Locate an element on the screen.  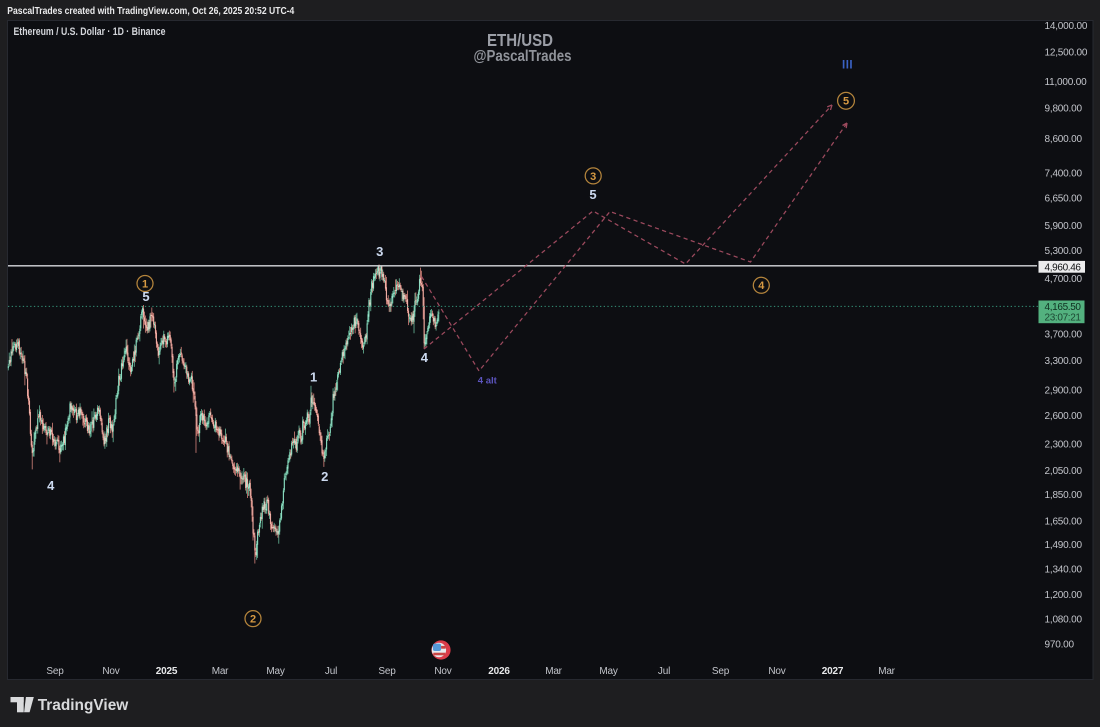
svg-text: 2,300.00 is located at coordinates (1064, 444).